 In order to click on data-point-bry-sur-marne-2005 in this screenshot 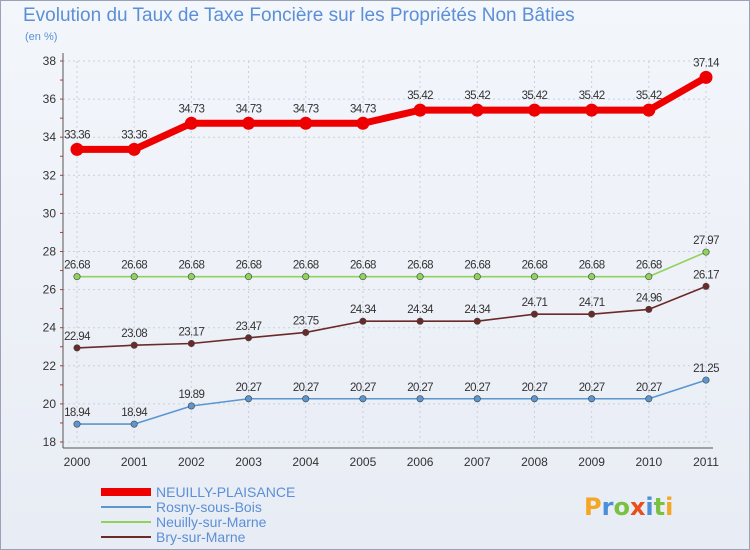, I will do `click(363, 321)`.